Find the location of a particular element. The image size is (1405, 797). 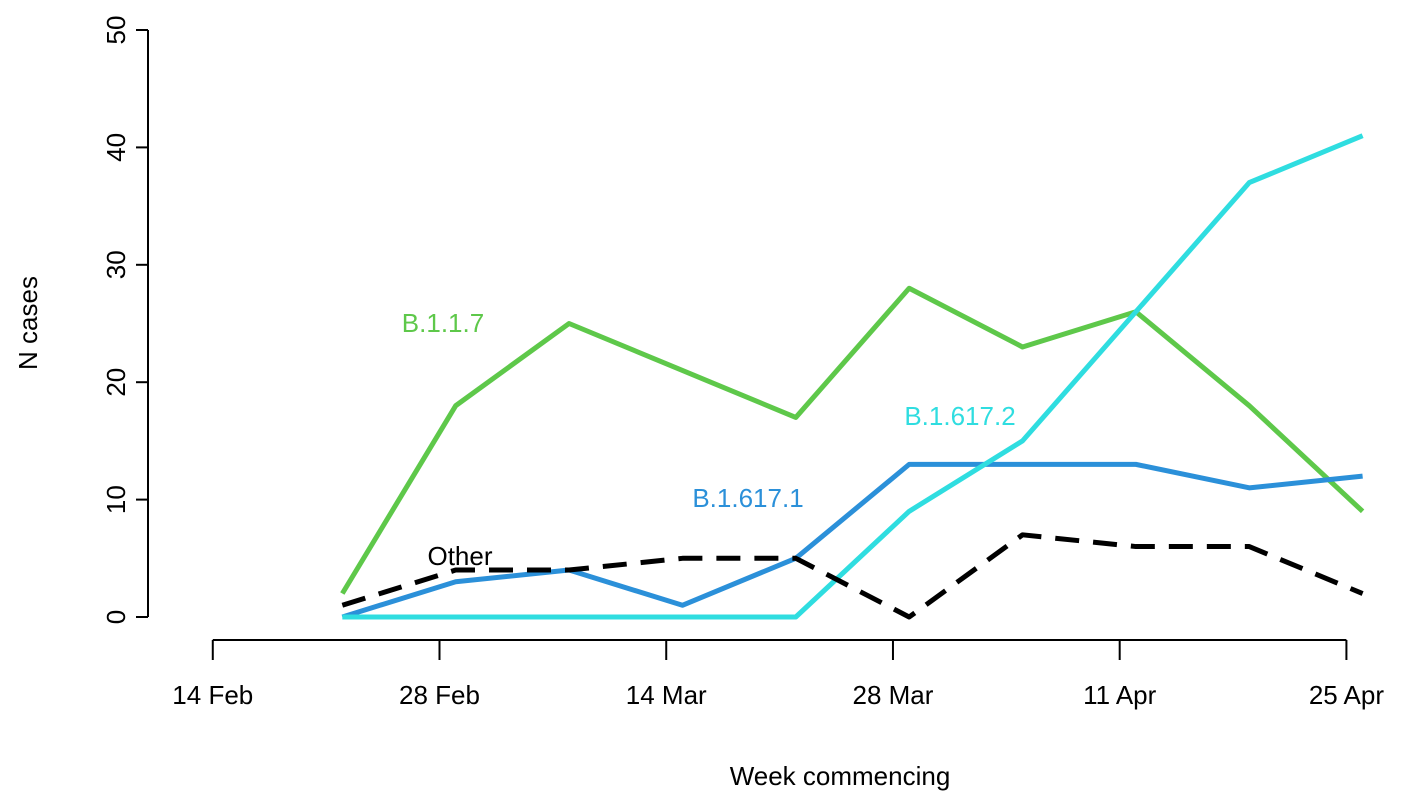

x-tick-label: 25 Apr is located at coordinates (1347, 695).